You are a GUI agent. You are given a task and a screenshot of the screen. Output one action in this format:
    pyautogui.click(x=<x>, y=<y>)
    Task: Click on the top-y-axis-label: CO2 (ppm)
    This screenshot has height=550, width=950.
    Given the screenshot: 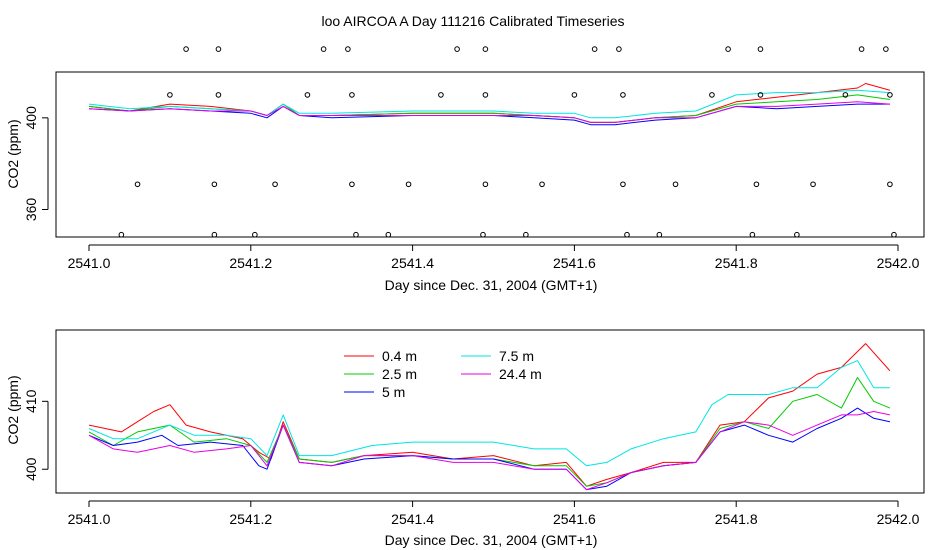 What is the action you would take?
    pyautogui.click(x=13, y=153)
    